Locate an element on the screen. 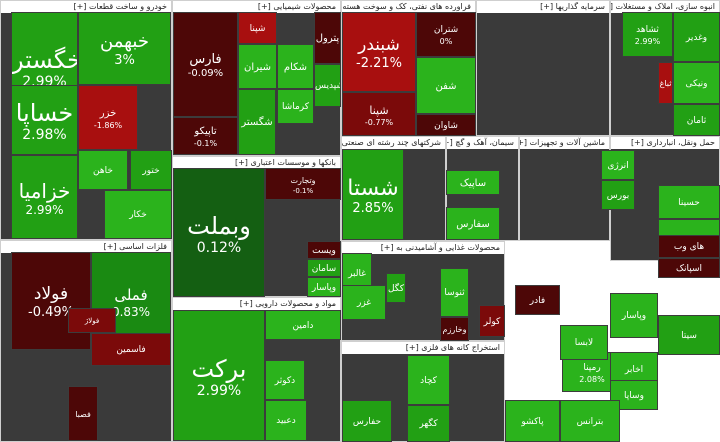 The width and height of the screenshot is (720, 442). stock-tile: خزر -1.86% is located at coordinates (108, 117).